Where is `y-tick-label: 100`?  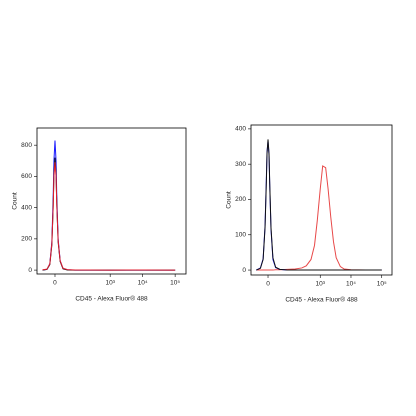
y-tick-label: 100 is located at coordinates (240, 234).